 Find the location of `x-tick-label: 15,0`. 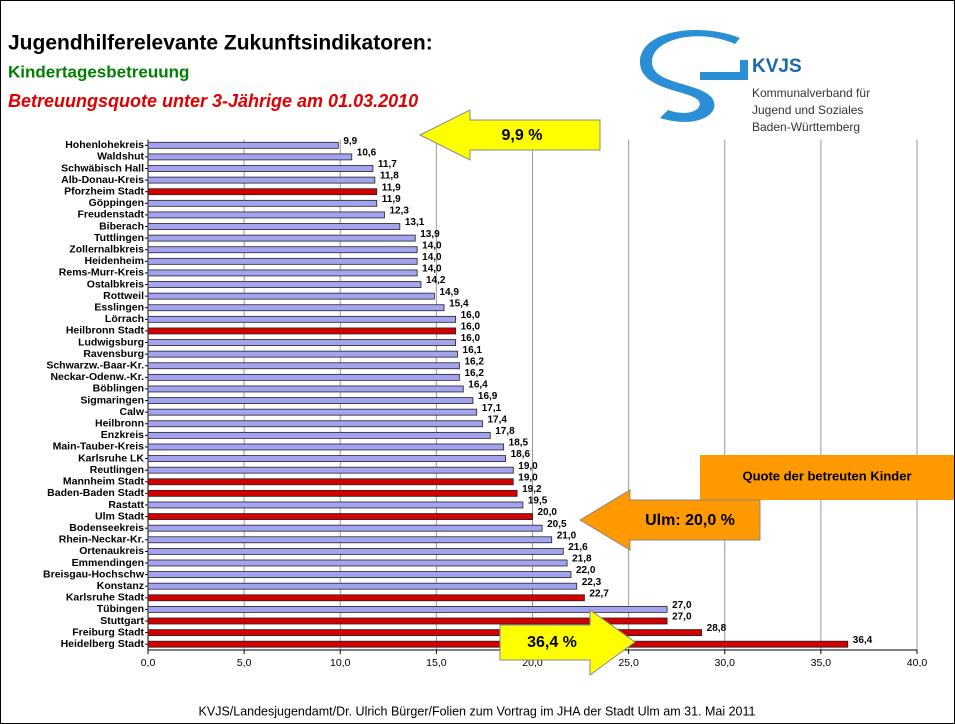

x-tick-label: 15,0 is located at coordinates (436, 663).